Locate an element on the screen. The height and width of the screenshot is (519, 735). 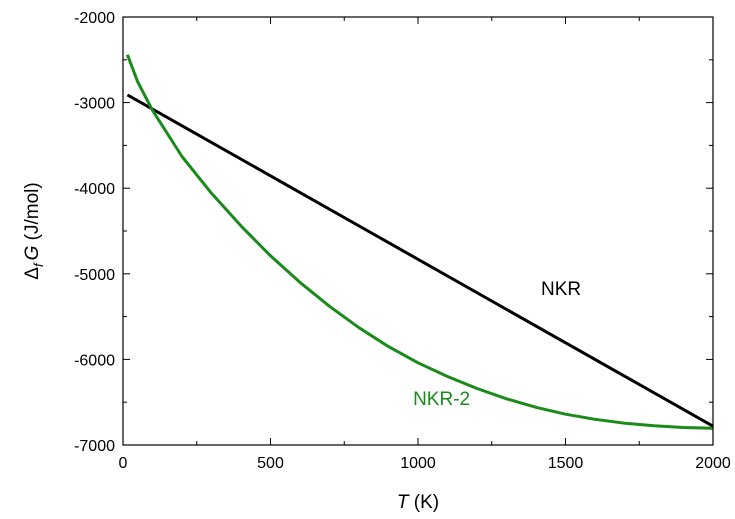
x-tick-label: 0 is located at coordinates (123, 463).